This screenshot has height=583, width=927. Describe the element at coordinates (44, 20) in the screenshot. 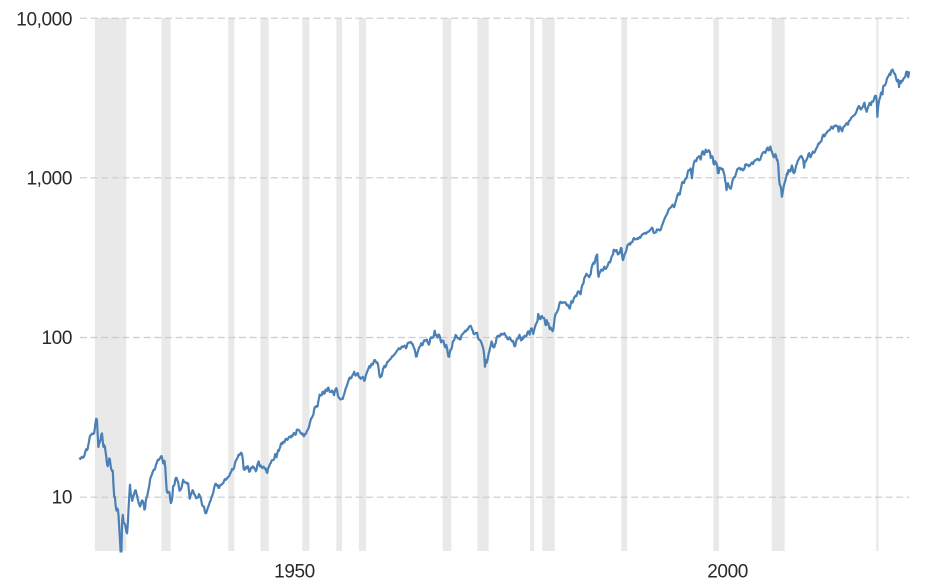

I see `svg-text: 10,000` at that location.